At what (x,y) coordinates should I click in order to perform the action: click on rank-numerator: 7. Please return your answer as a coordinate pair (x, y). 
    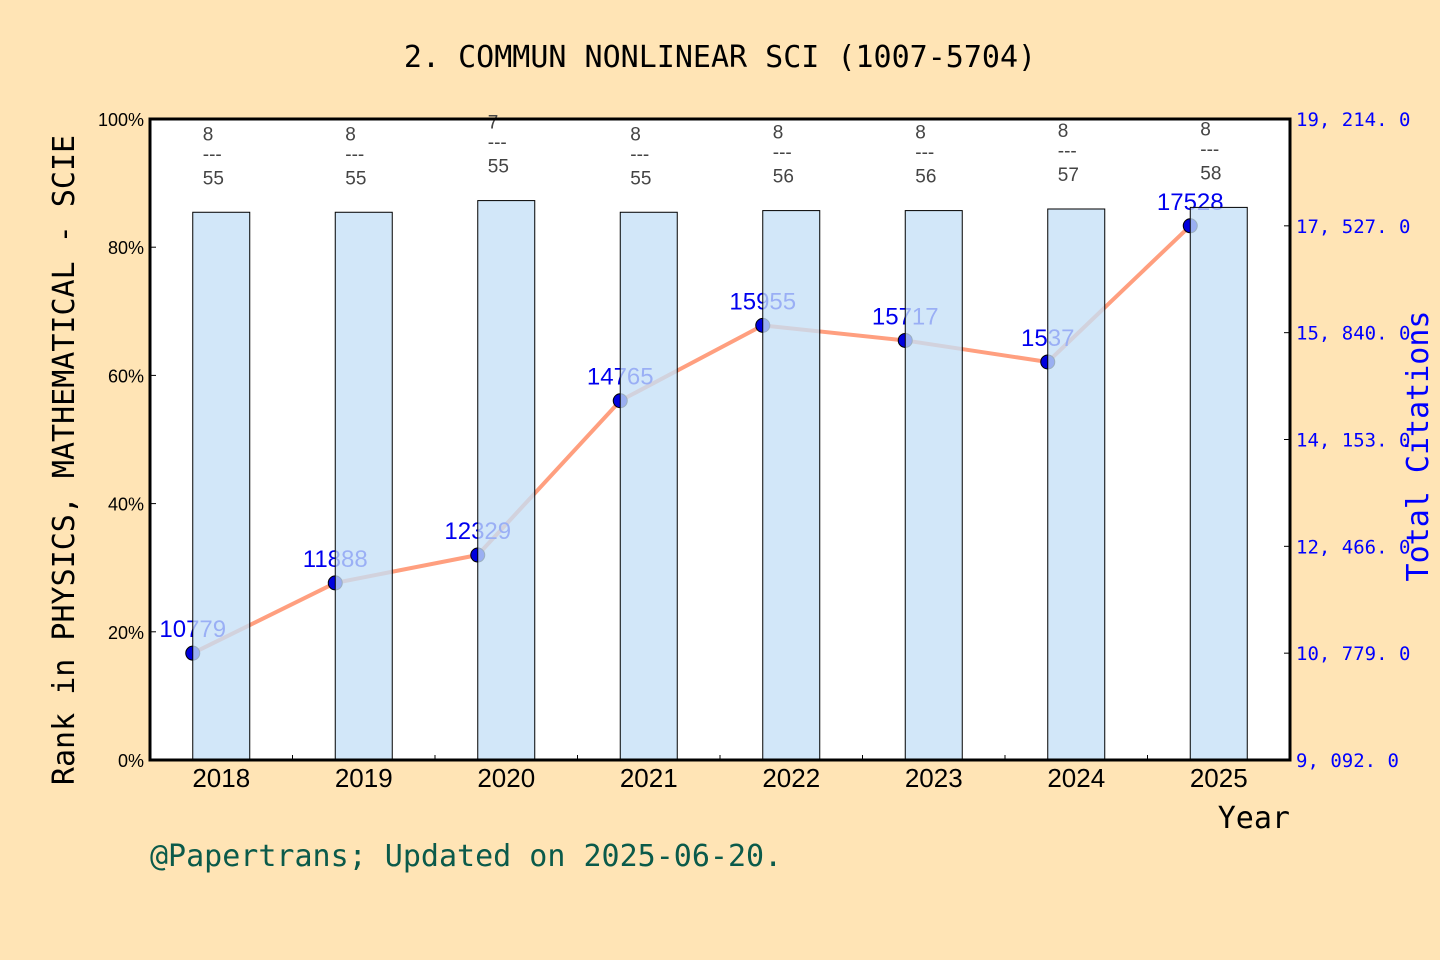
    Looking at the image, I should click on (493, 123).